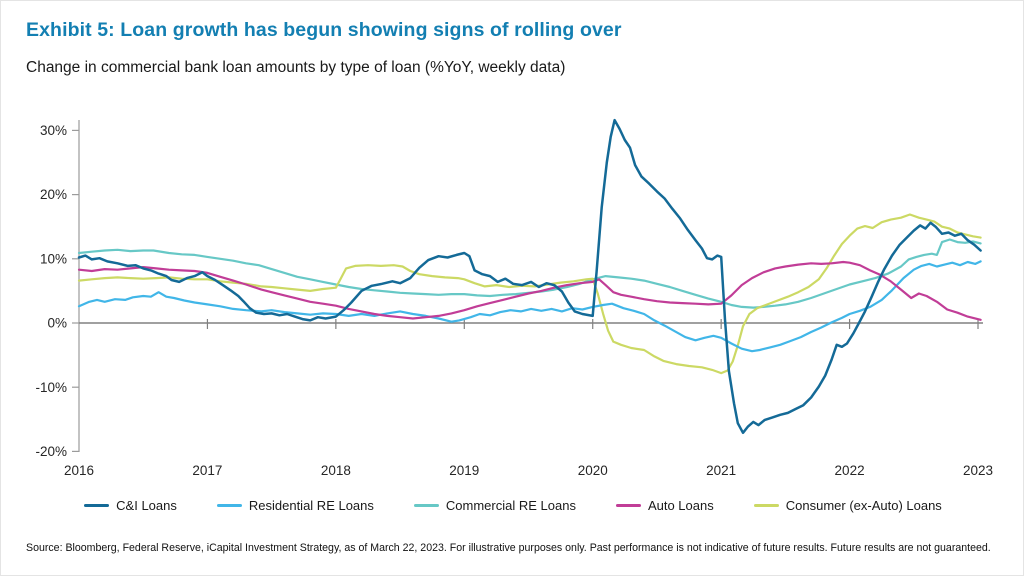  What do you see at coordinates (593, 470) in the screenshot?
I see `x-axis-tick-label: 2020` at bounding box center [593, 470].